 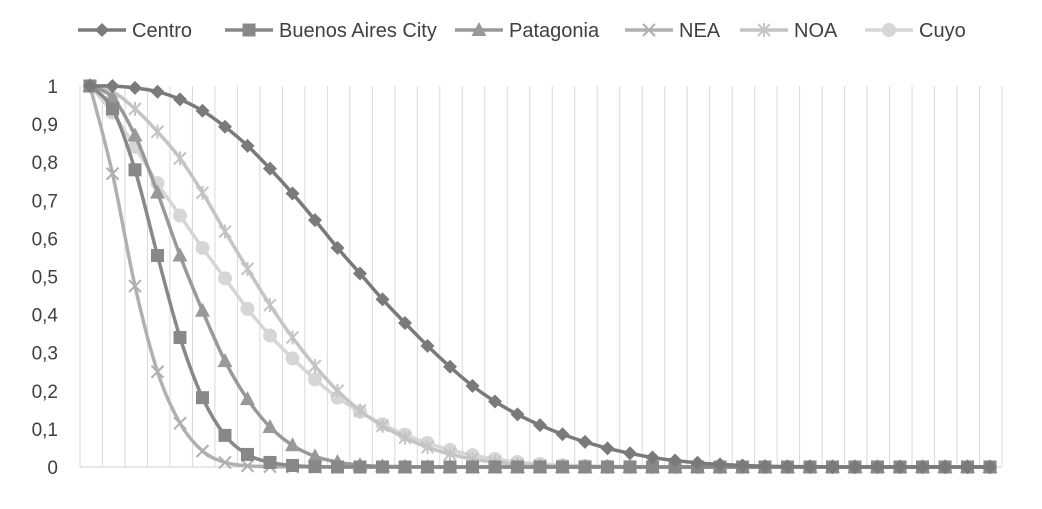 What do you see at coordinates (45, 125) in the screenshot?
I see `y-tick-label: 0,9` at bounding box center [45, 125].